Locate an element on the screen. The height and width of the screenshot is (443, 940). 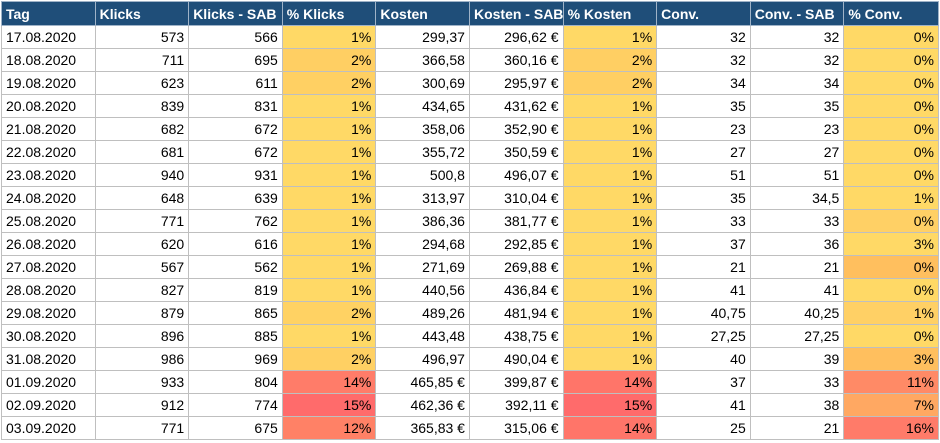
cell-tag: 03.09.2020 is located at coordinates (48, 428).